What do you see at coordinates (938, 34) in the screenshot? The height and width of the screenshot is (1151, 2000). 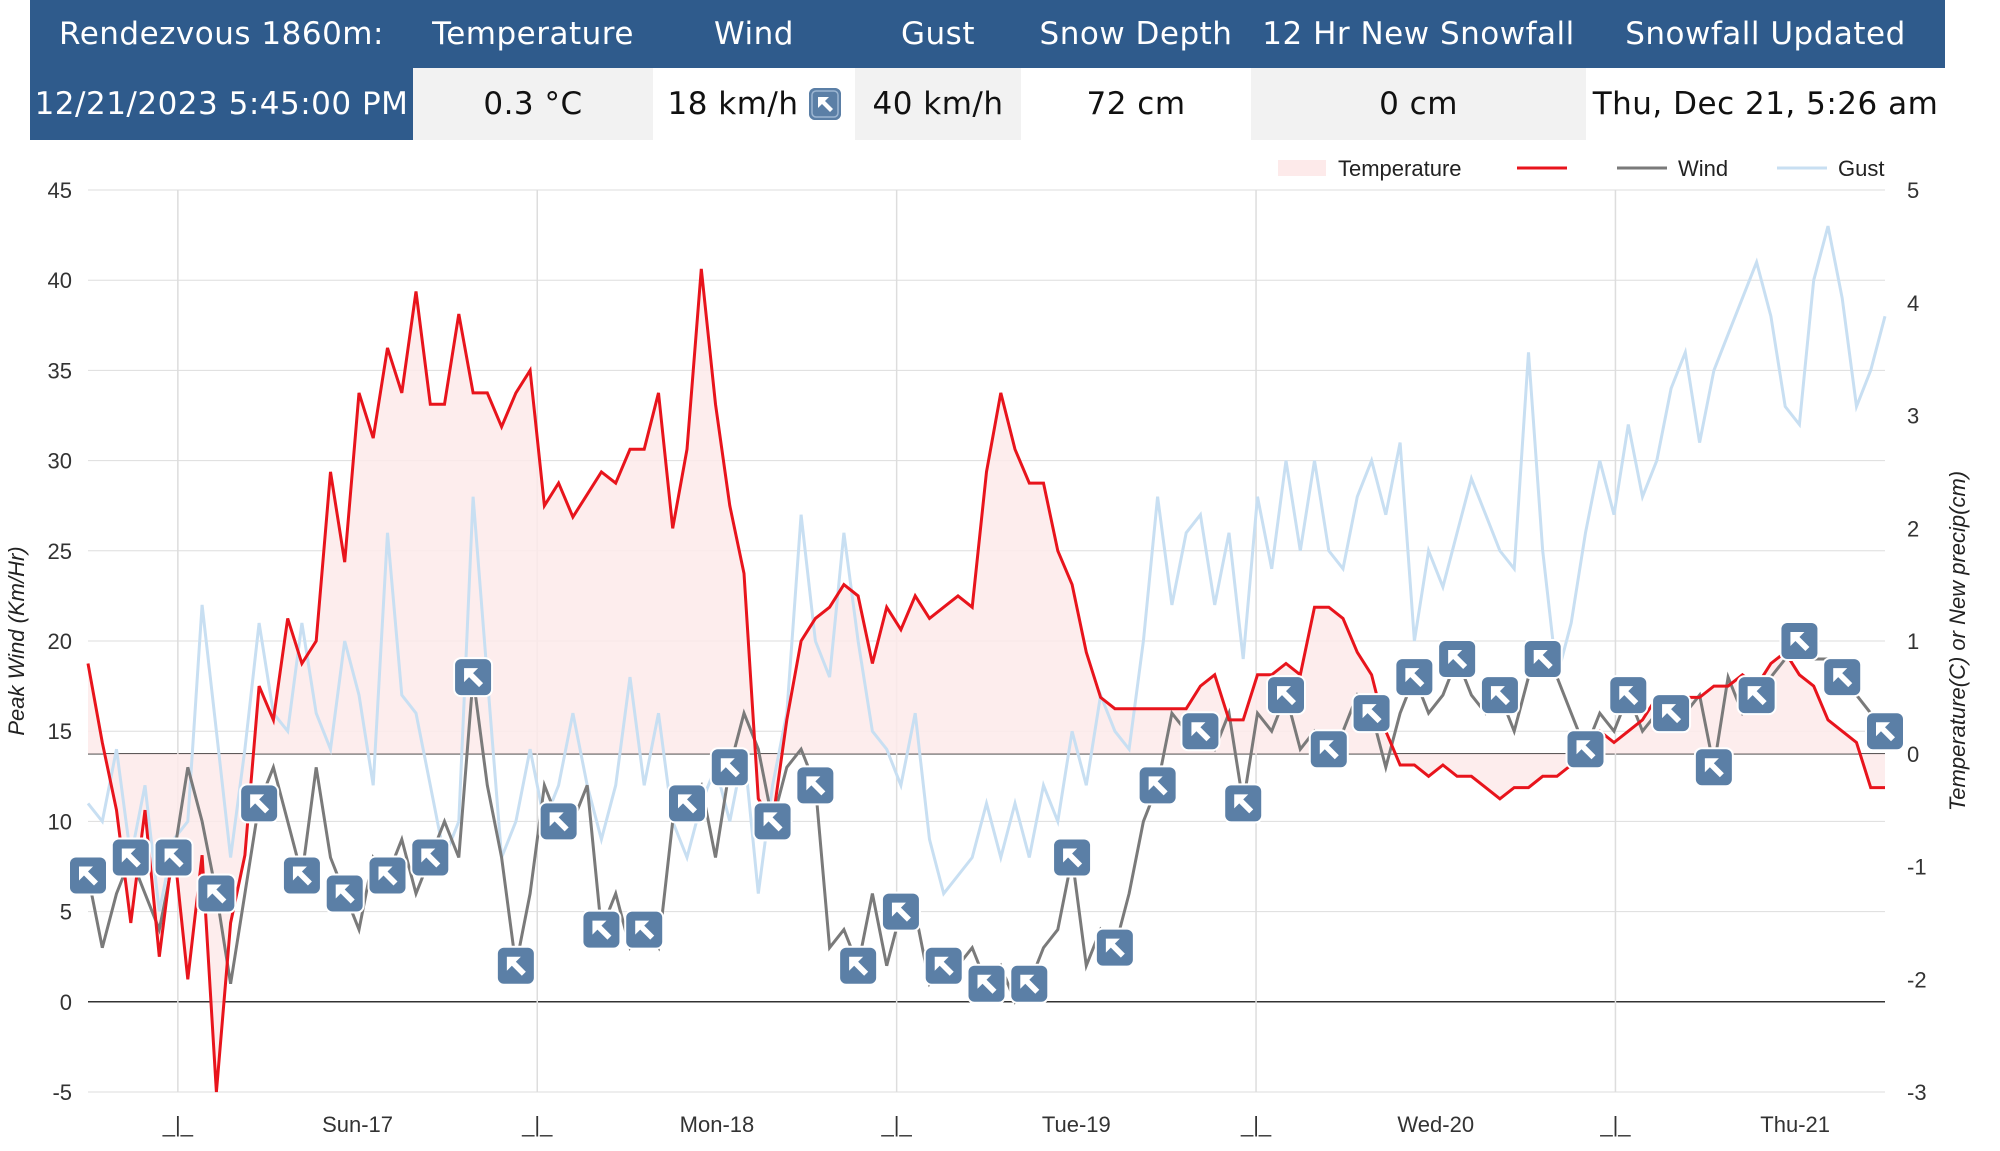 I see `header-gust: Gust` at bounding box center [938, 34].